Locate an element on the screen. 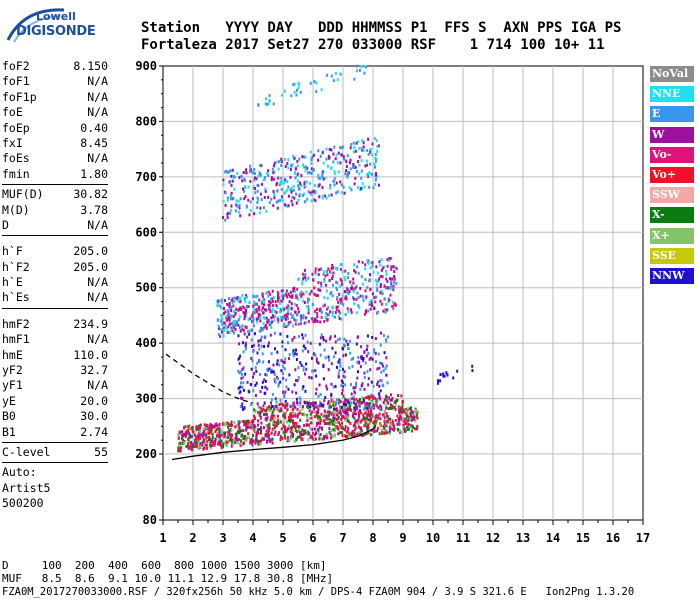  x-tick-label: 14 is located at coordinates (553, 538).